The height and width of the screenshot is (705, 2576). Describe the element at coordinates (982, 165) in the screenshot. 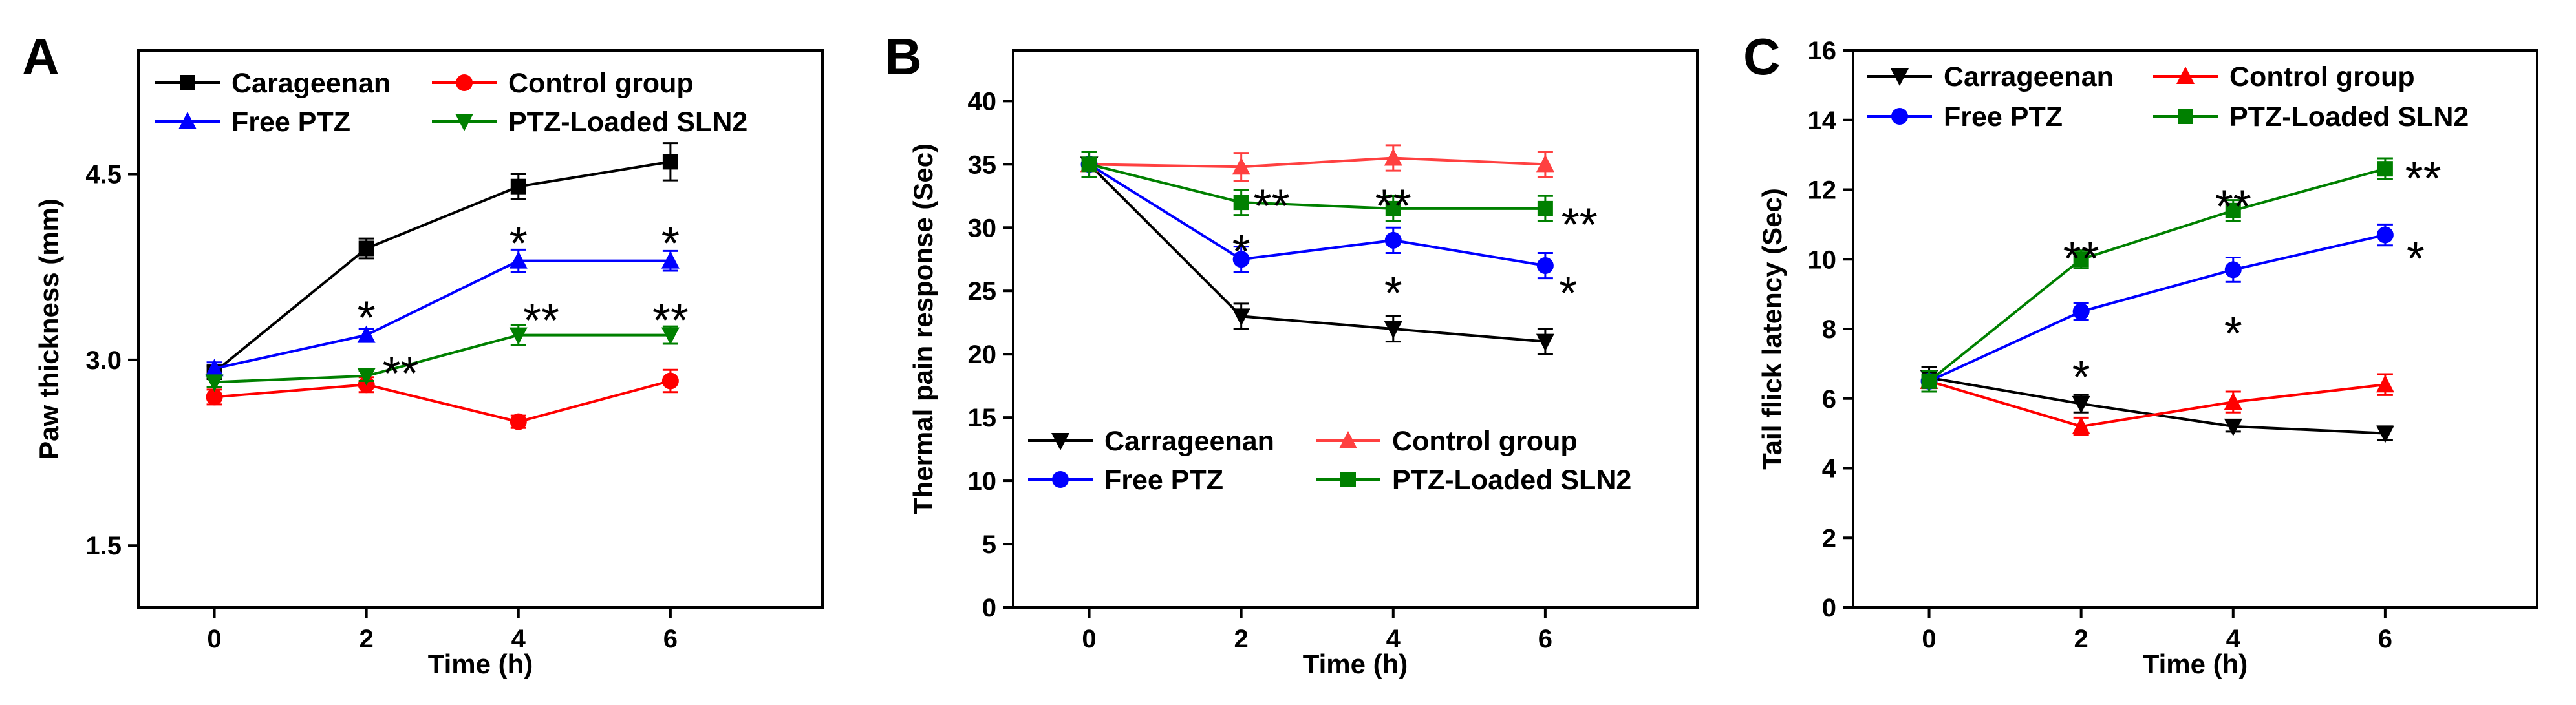

I see `y-tick-label: 35` at that location.